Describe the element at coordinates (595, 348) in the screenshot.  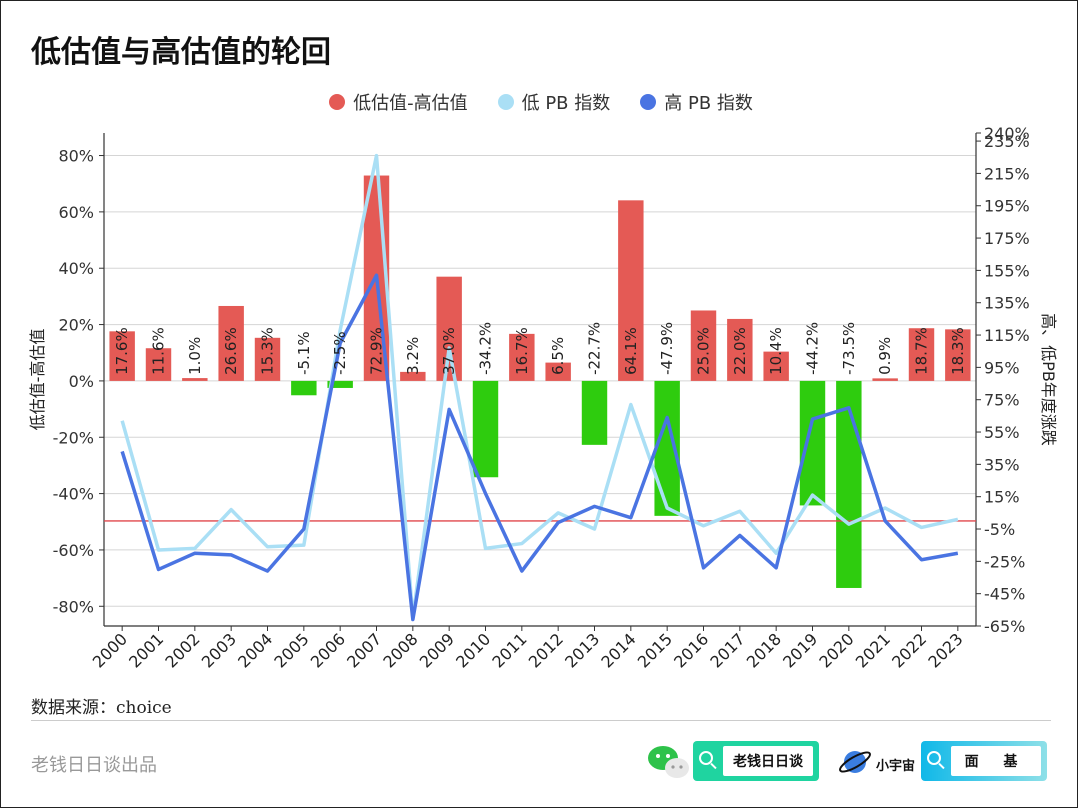
I see `bar-data-label: -22.7%` at that location.